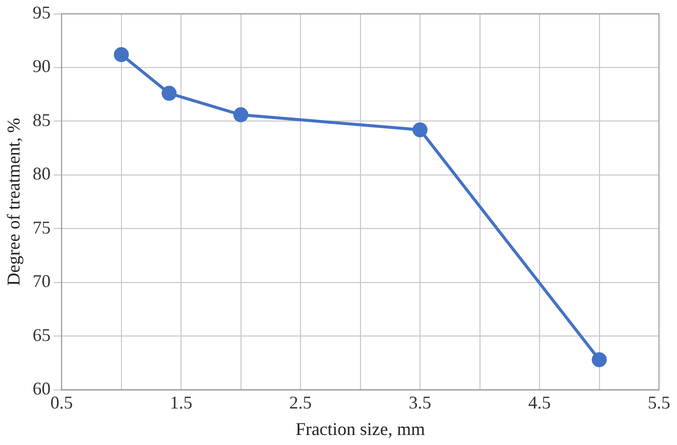  I want to click on y-tick-label: 95, so click(41, 12).